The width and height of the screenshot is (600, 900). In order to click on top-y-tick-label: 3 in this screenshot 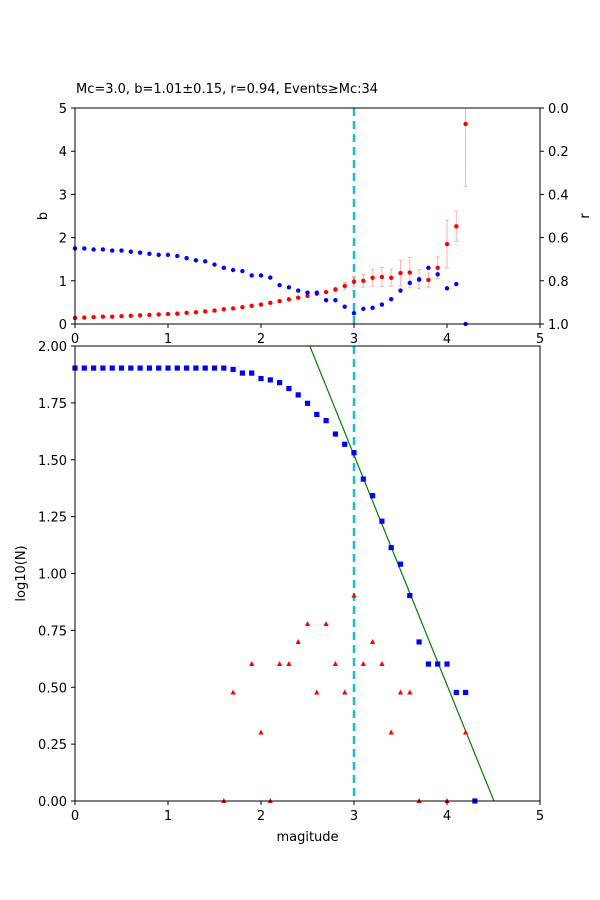, I will do `click(63, 195)`.